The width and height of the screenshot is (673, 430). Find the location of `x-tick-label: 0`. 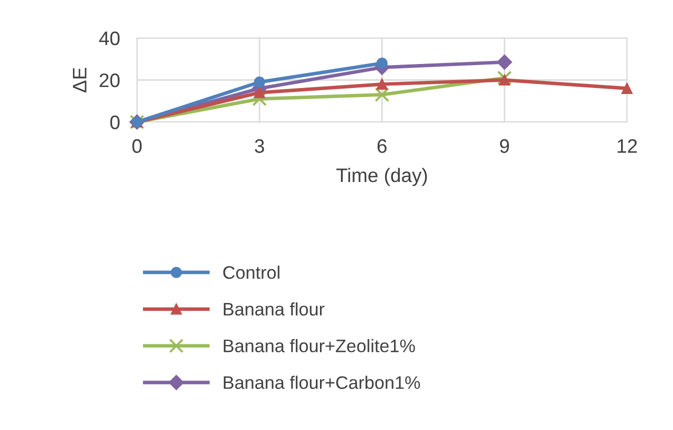

x-tick-label: 0 is located at coordinates (137, 146).